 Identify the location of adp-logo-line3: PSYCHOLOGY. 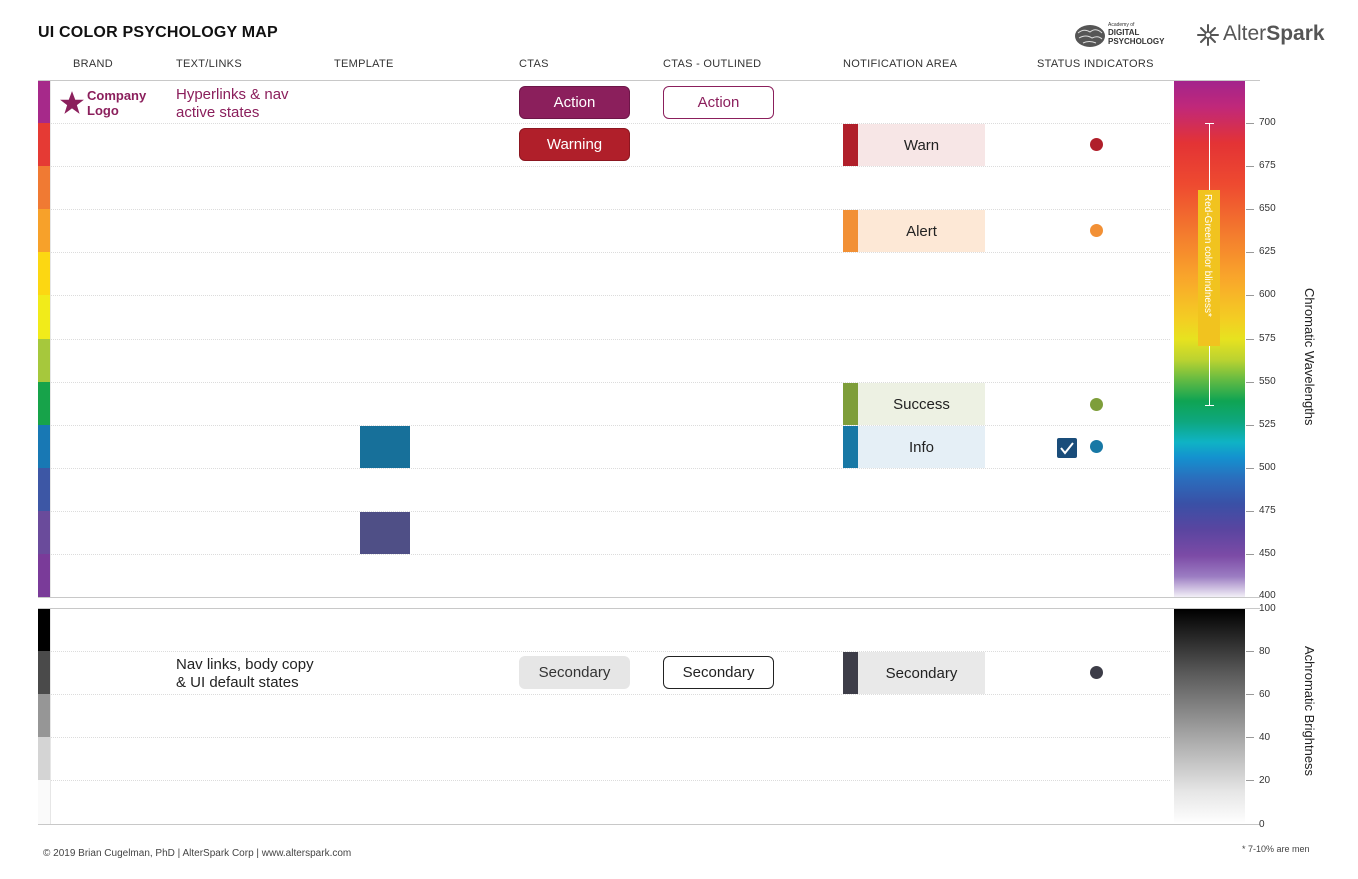
(1136, 41).